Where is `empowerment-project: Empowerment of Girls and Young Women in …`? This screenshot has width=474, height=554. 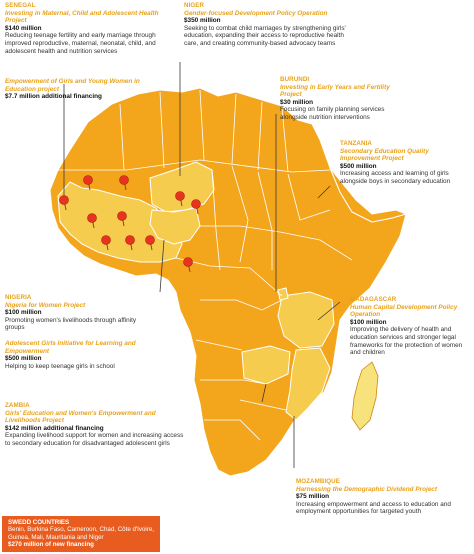 empowerment-project: Empowerment of Girls and Young Women in … is located at coordinates (72, 85).